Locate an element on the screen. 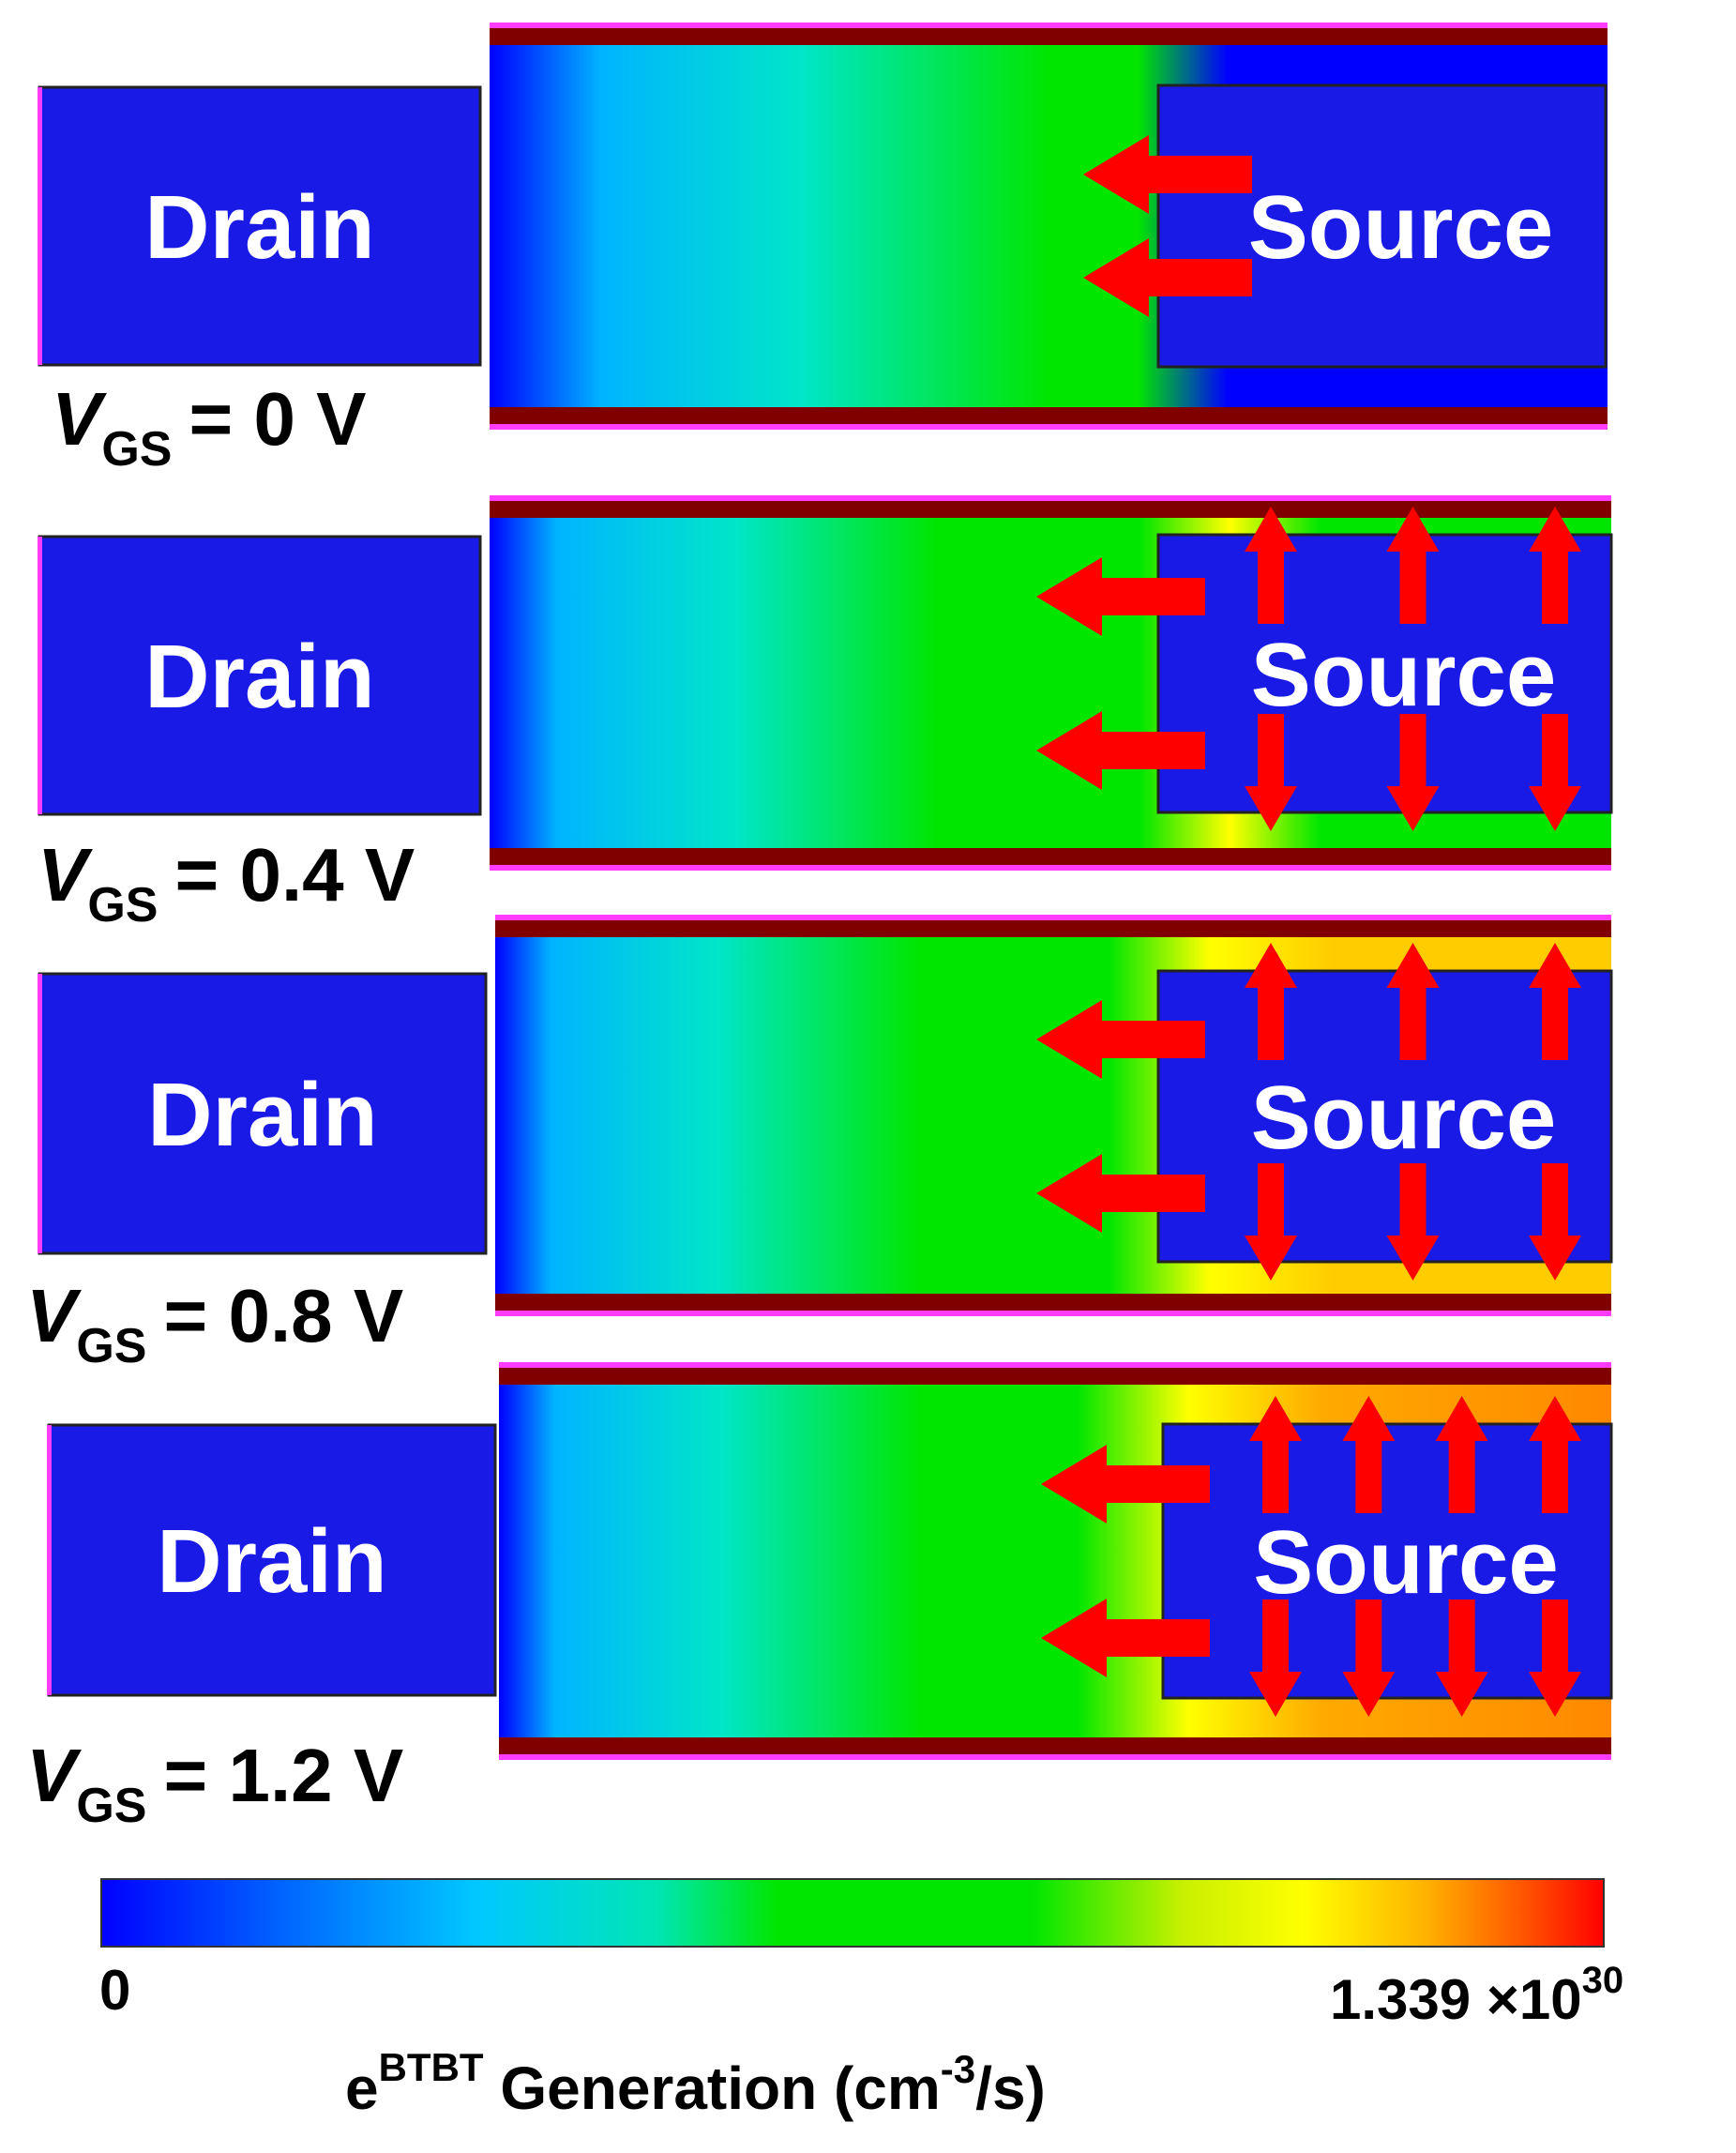  colorbar-min-label: 0 is located at coordinates (114, 1990).